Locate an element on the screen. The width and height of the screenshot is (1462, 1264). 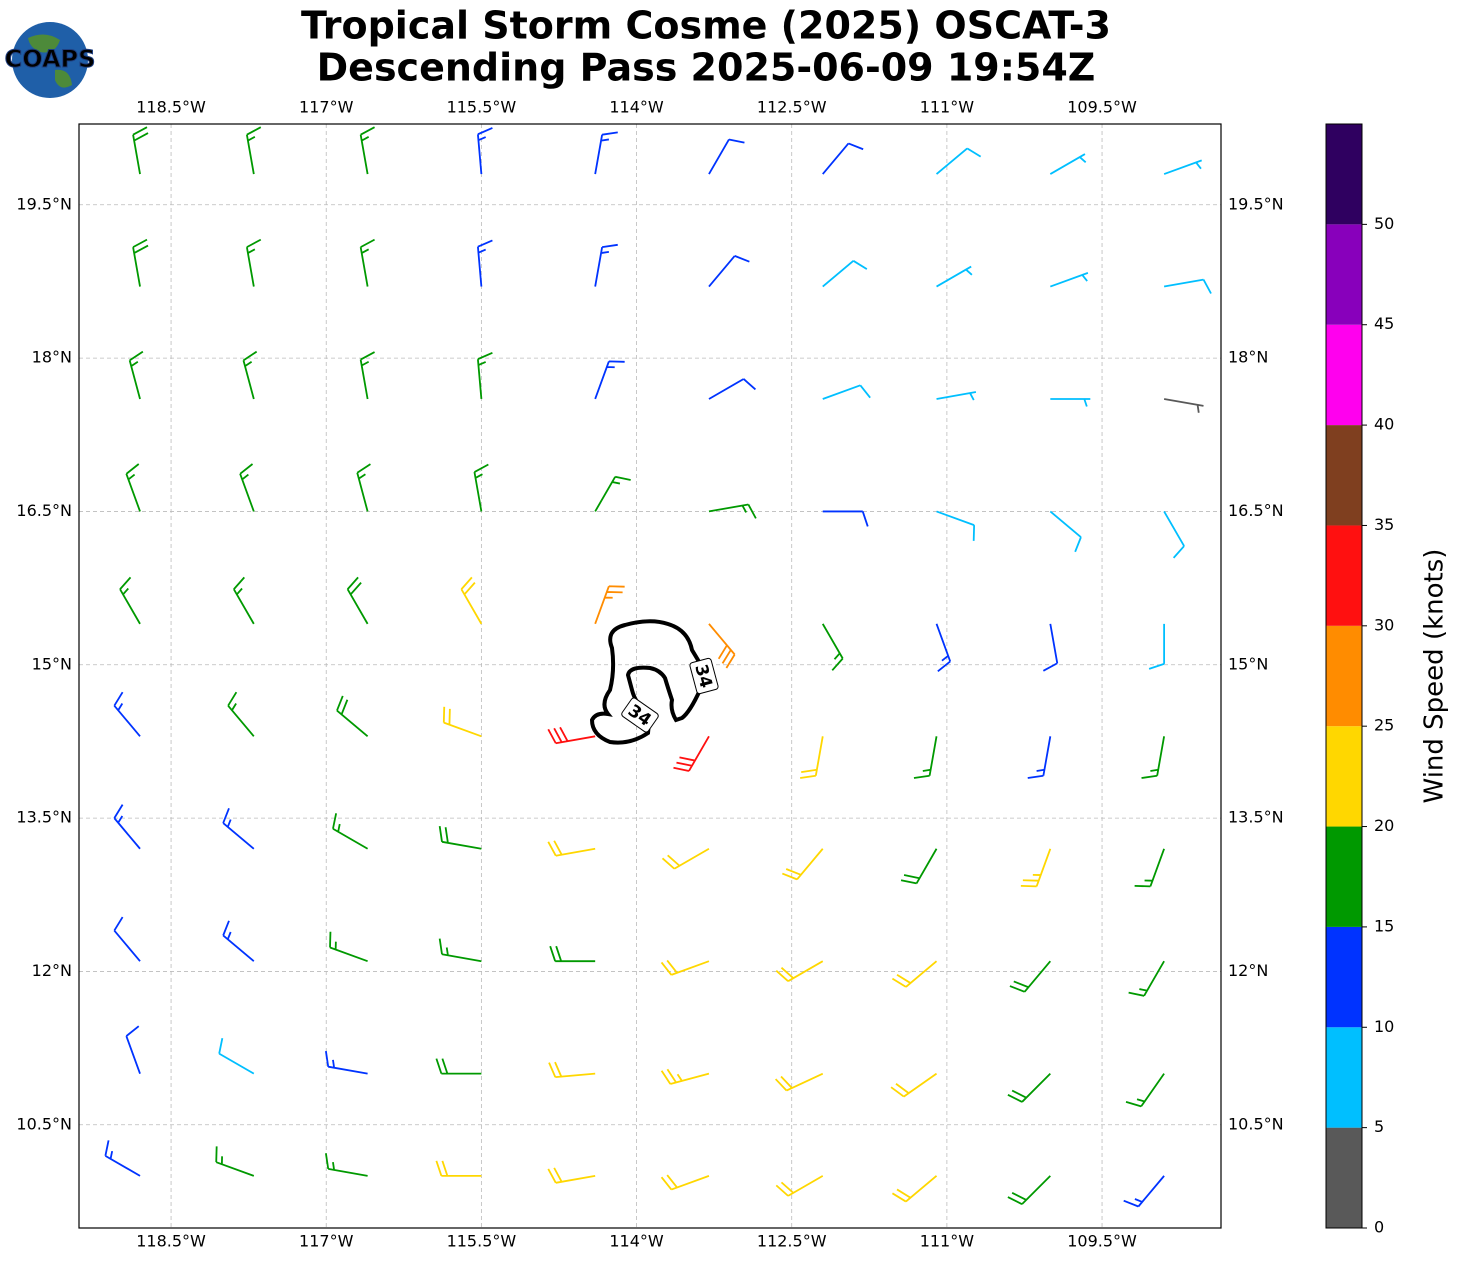
colorbar-tick-label: 35 is located at coordinates (1384, 524).